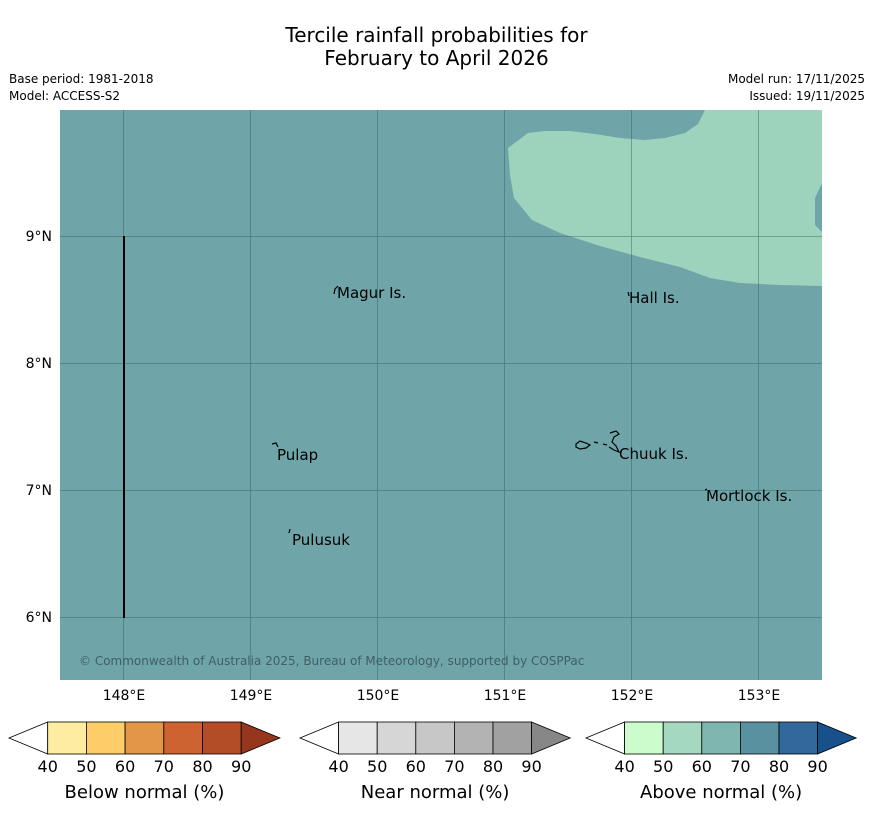  I want to click on legend-near-tick-50: 50, so click(377, 766).